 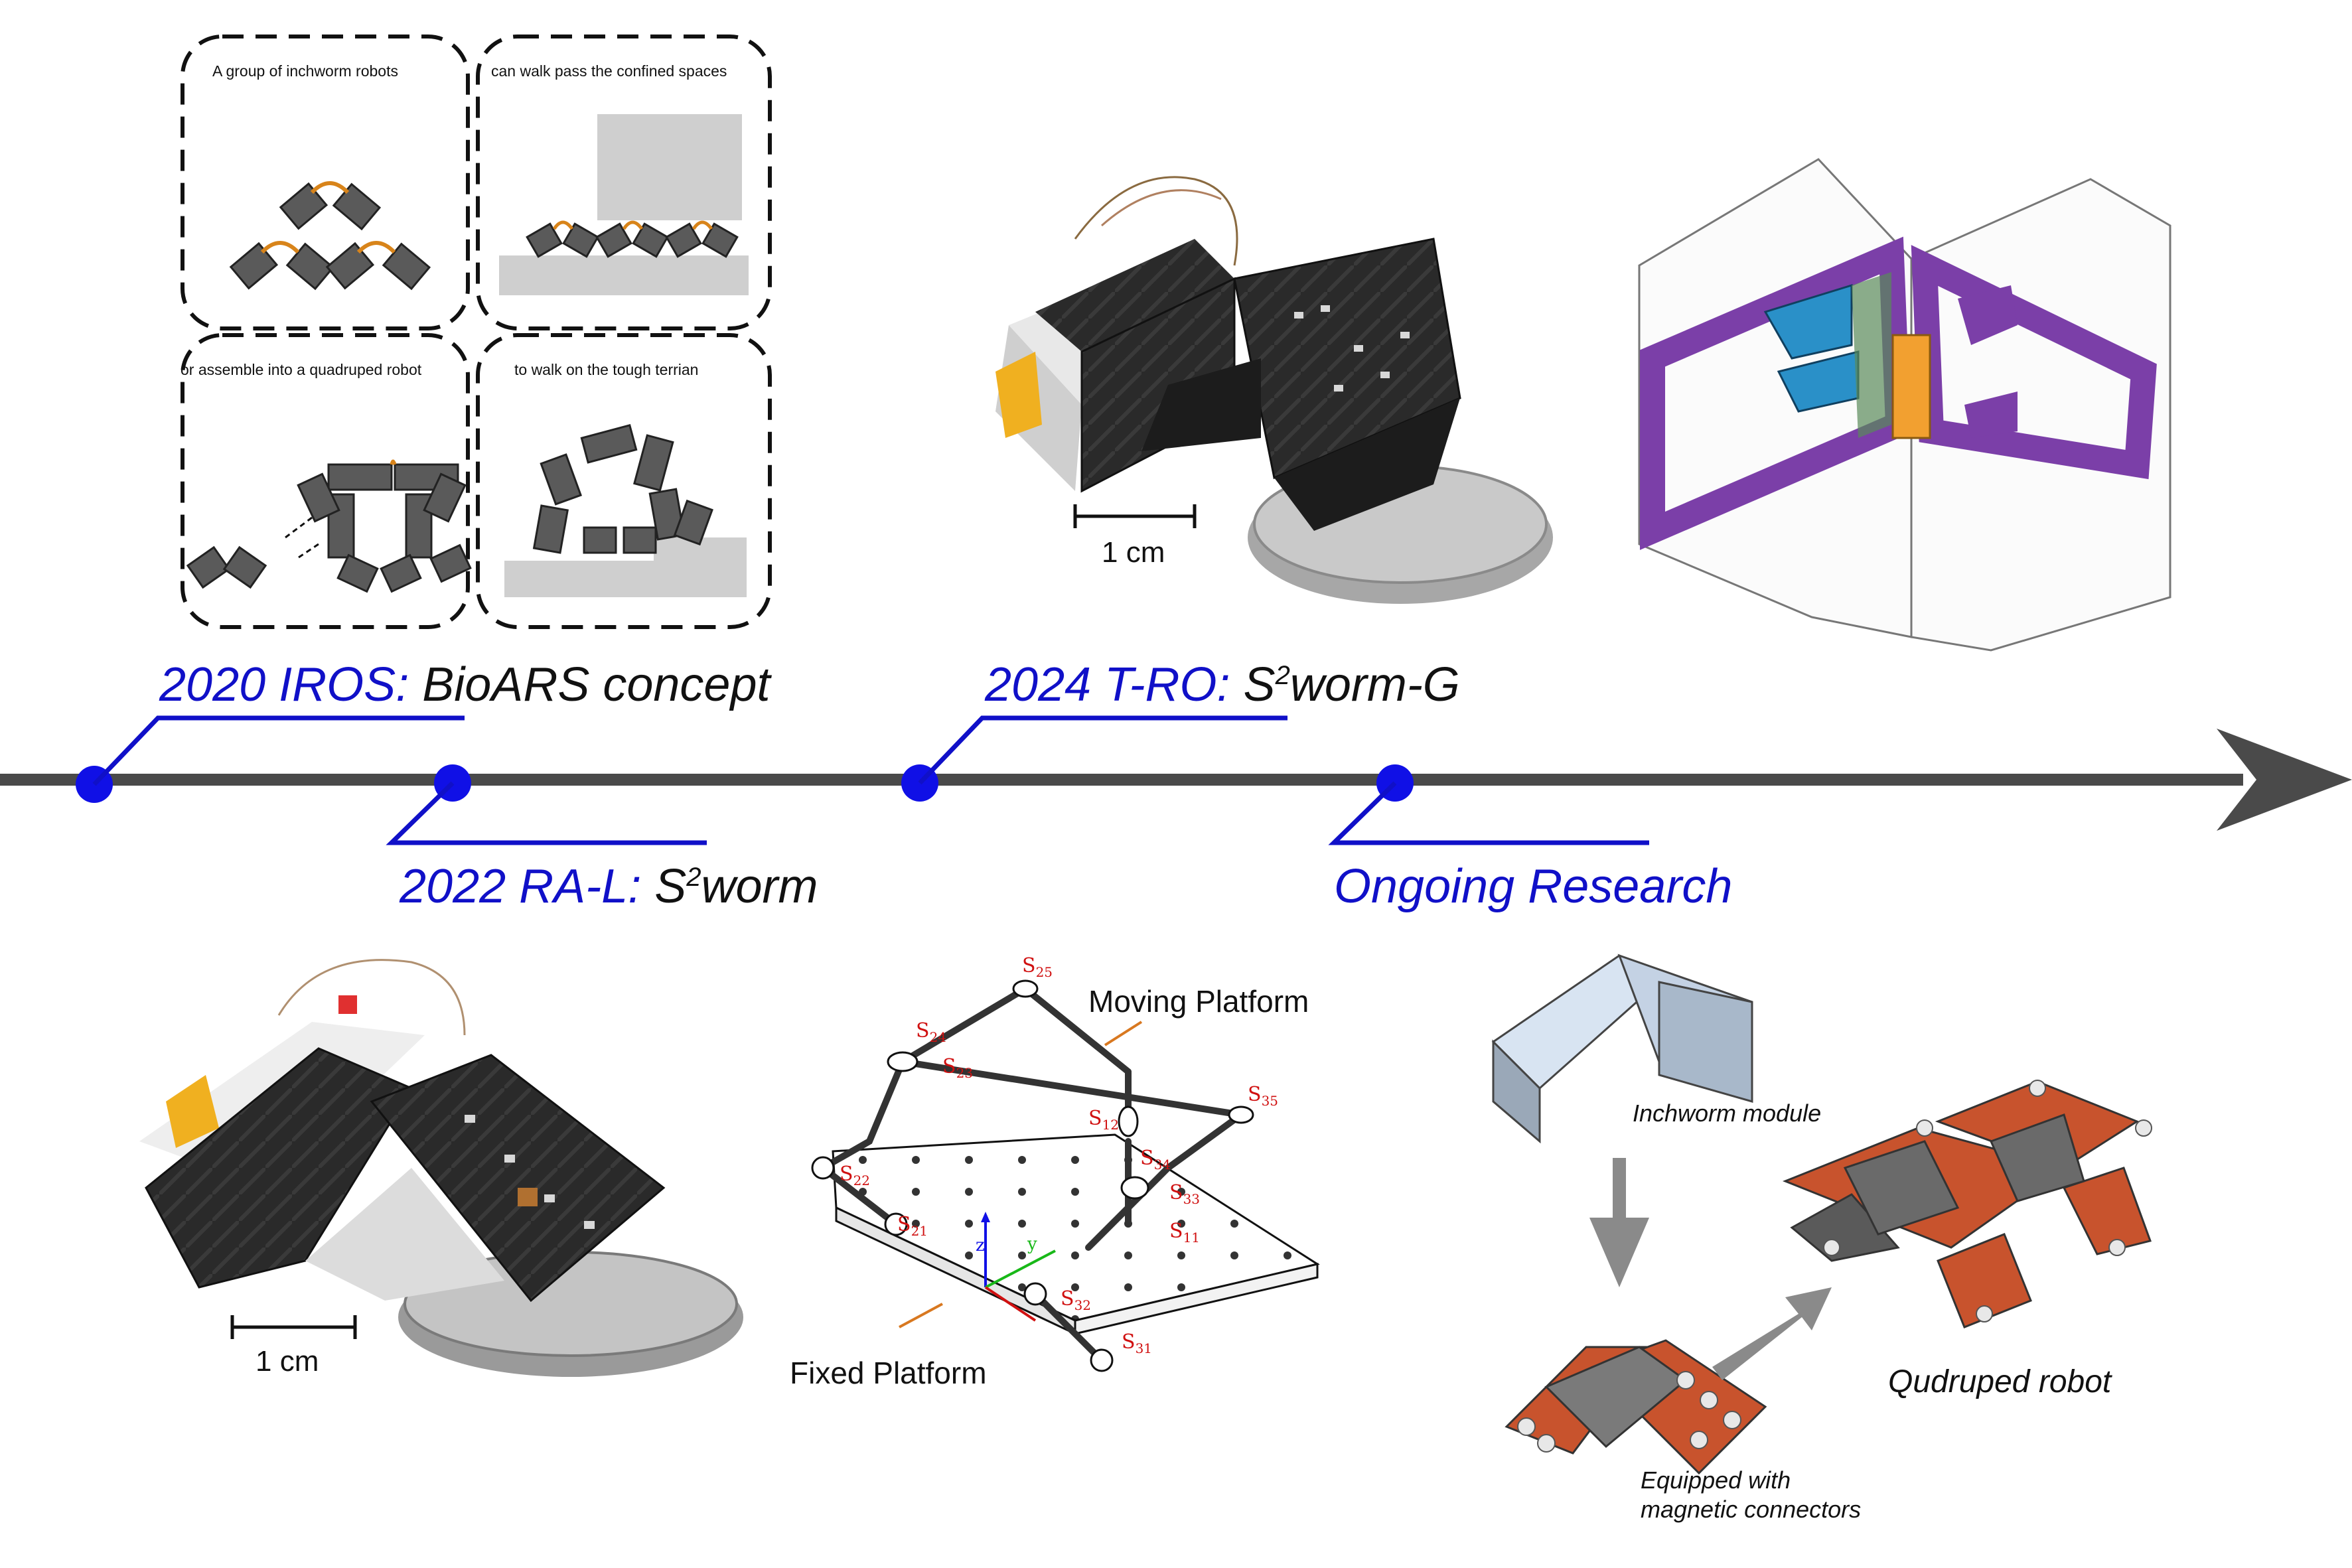 I want to click on screw-s12: S12, so click(x=1104, y=1120).